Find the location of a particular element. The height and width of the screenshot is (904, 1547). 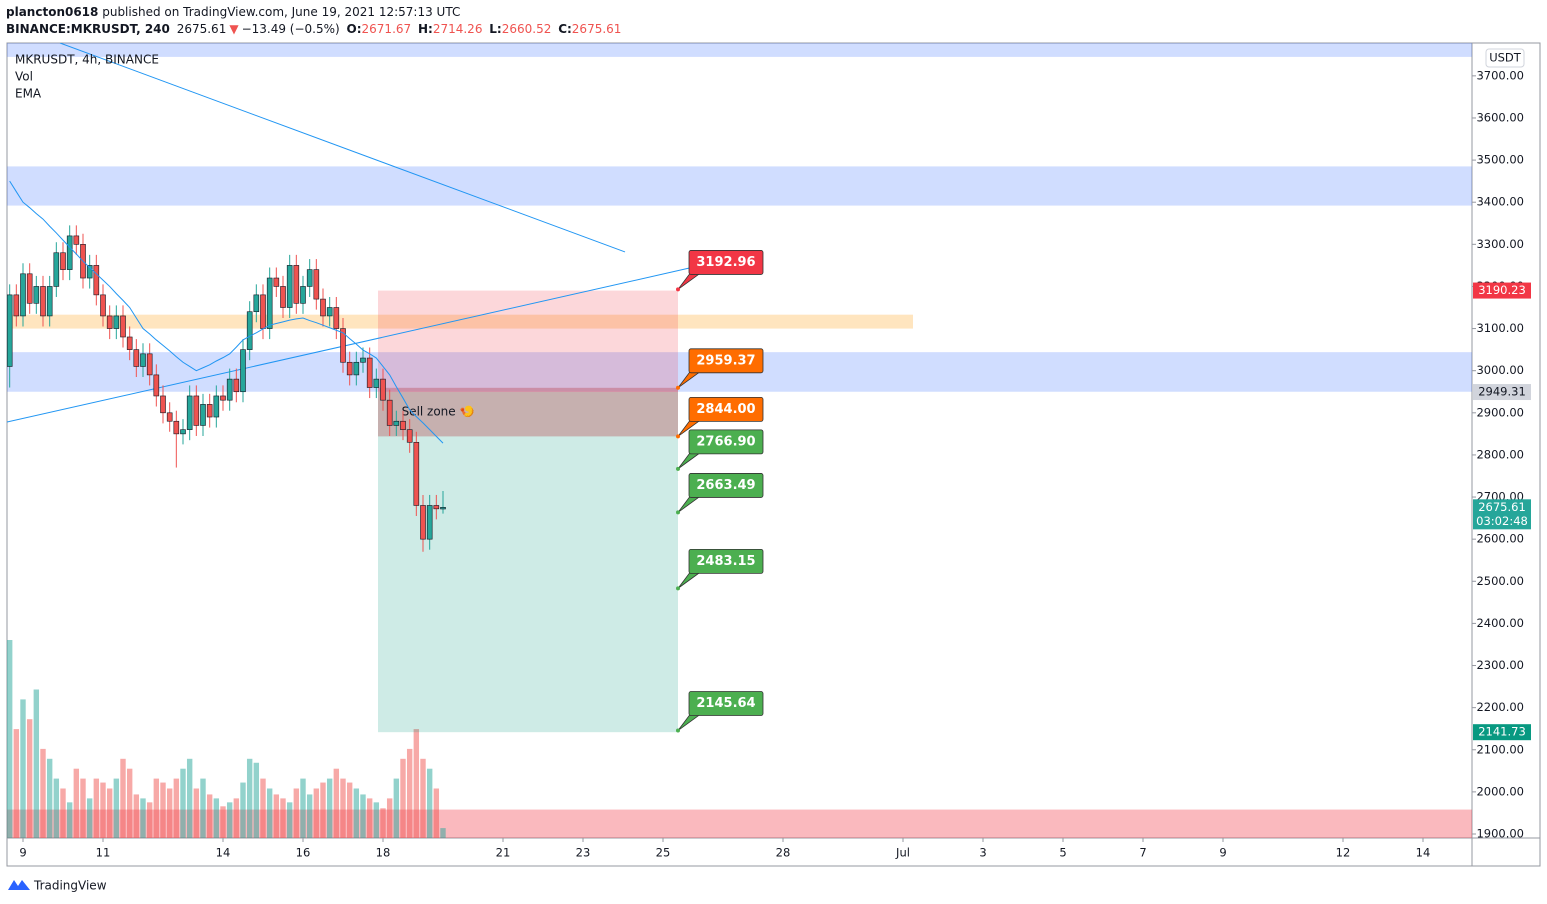

callout-label: 2844.00 is located at coordinates (725, 409).